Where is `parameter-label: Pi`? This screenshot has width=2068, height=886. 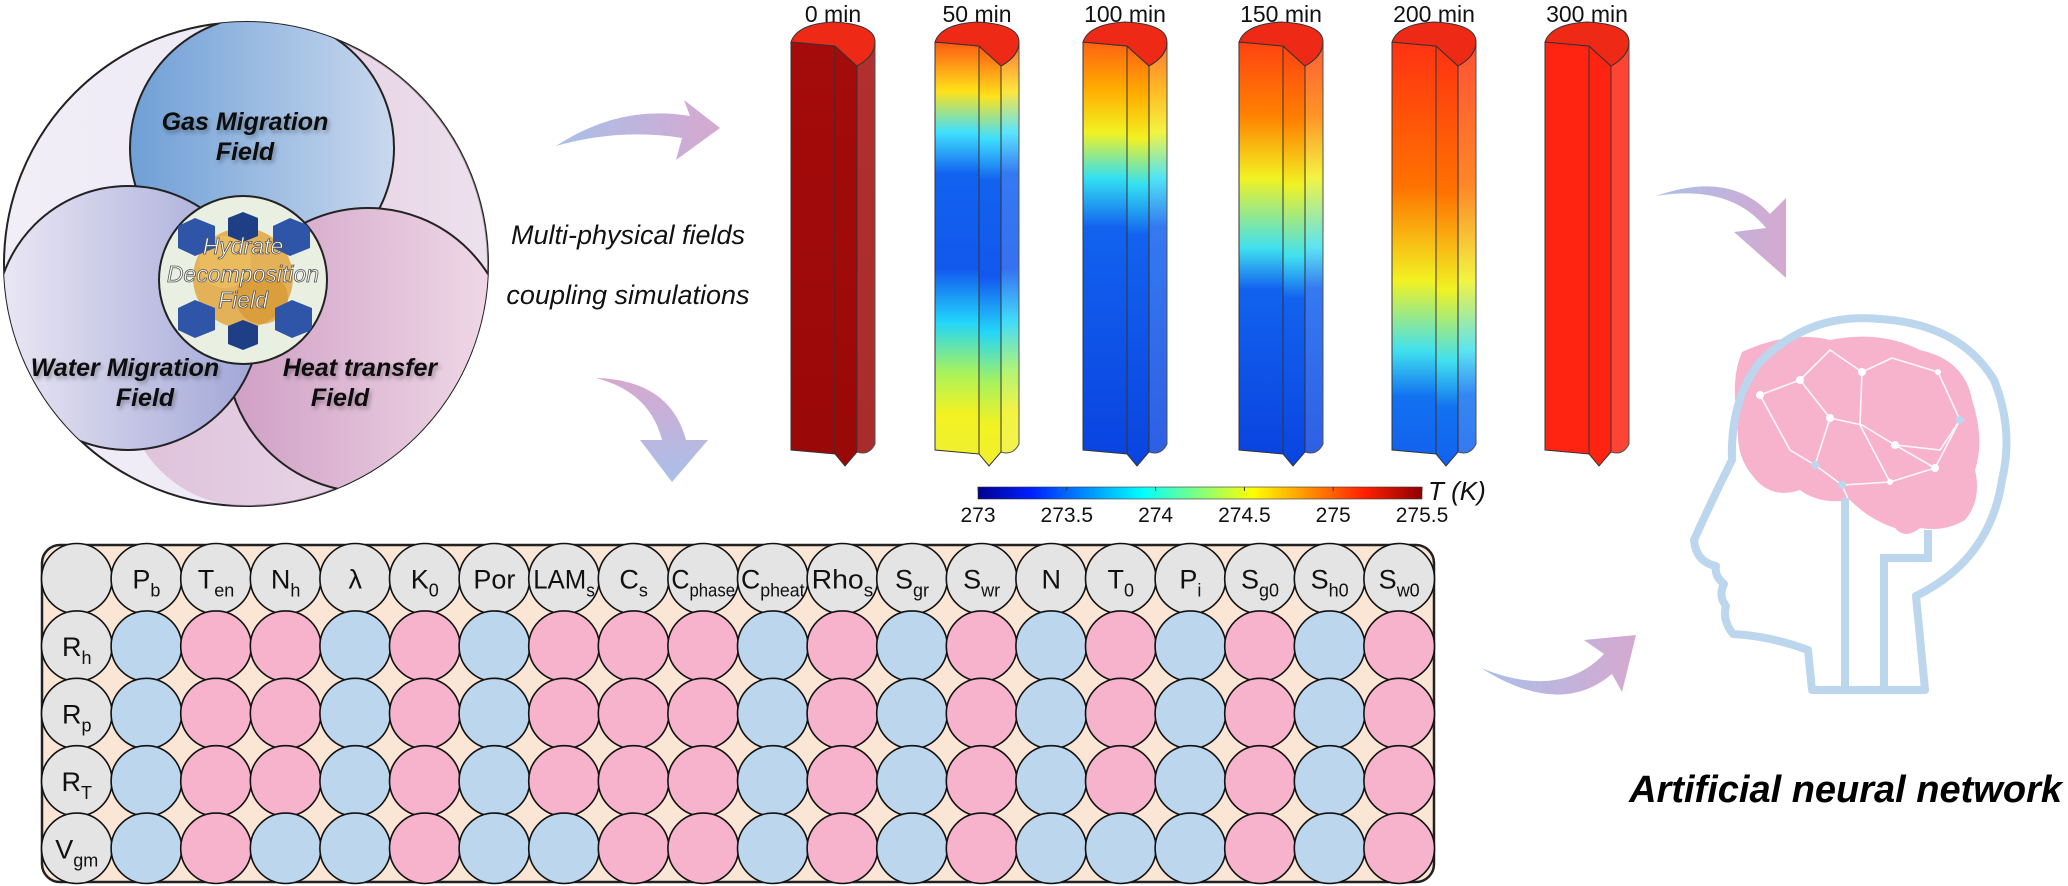 parameter-label: Pi is located at coordinates (1190, 583).